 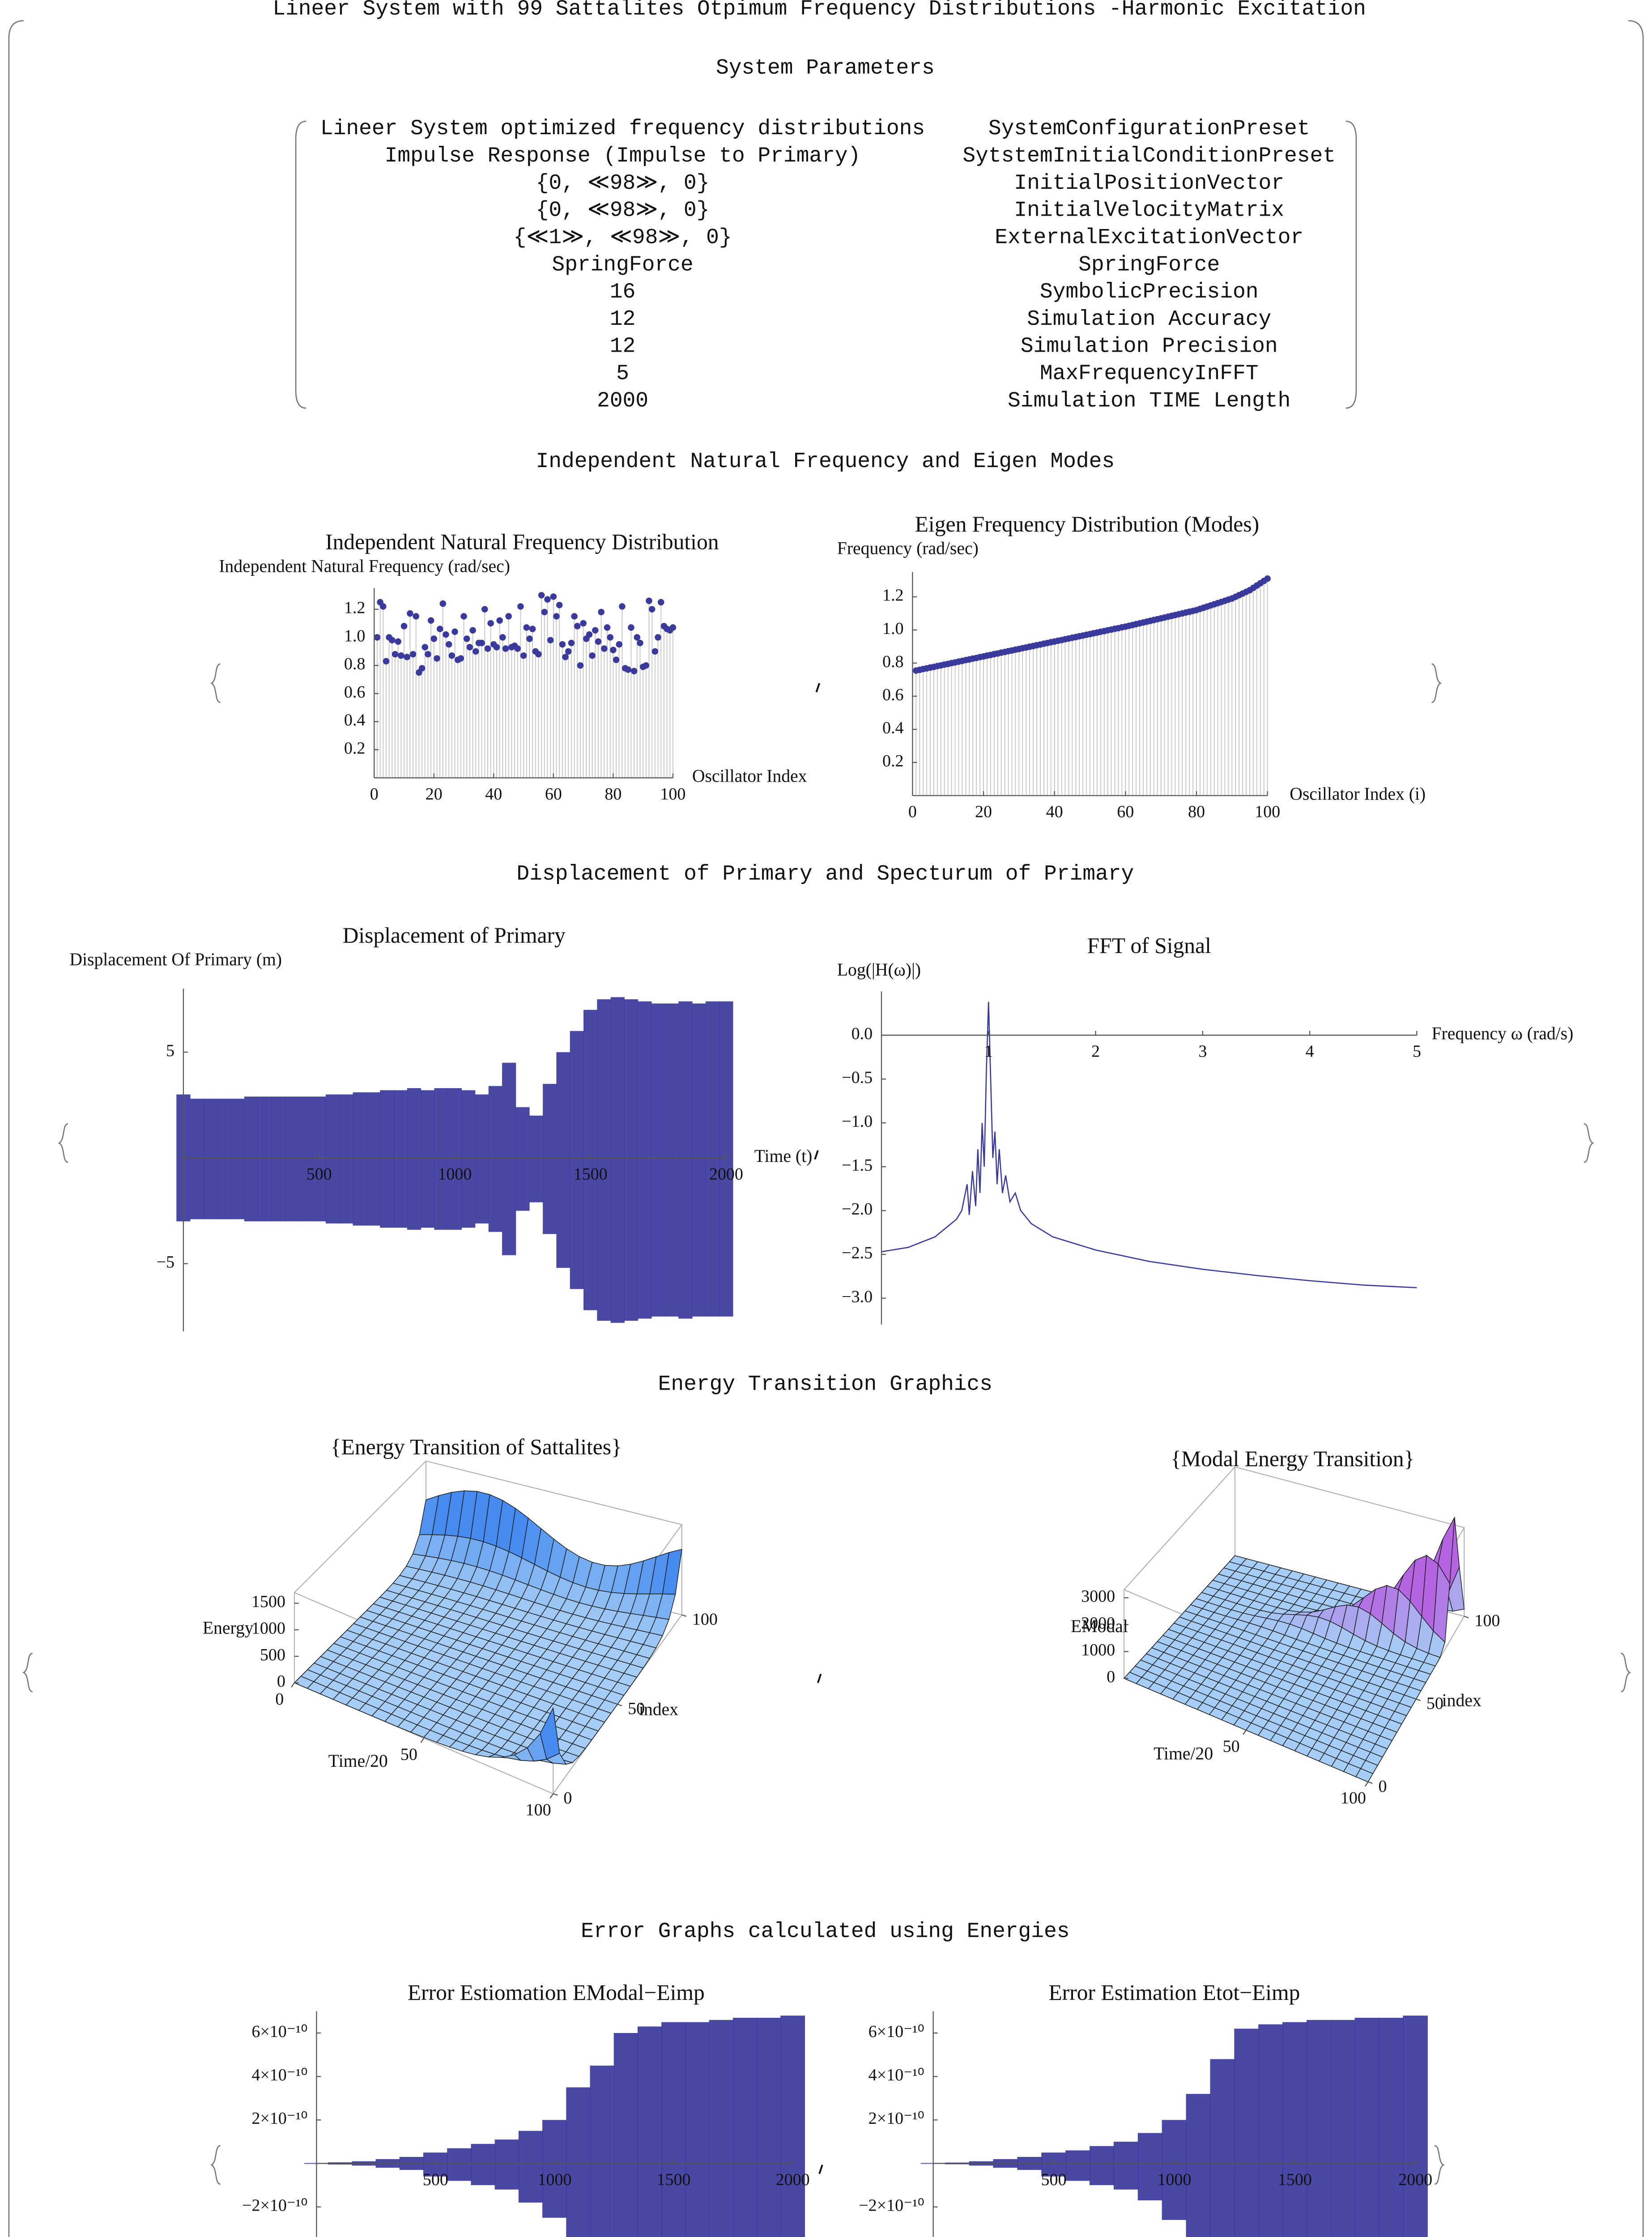 What do you see at coordinates (1149, 237) in the screenshot?
I see `param-name: ExternalExcitationVector` at bounding box center [1149, 237].